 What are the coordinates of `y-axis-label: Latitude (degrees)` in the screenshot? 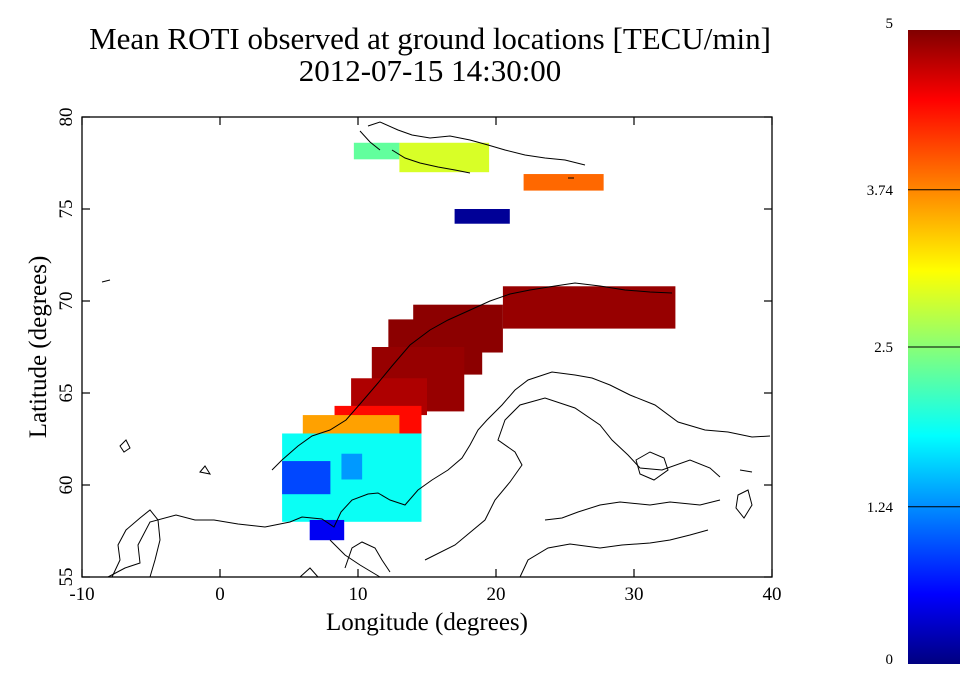 It's located at (38, 347).